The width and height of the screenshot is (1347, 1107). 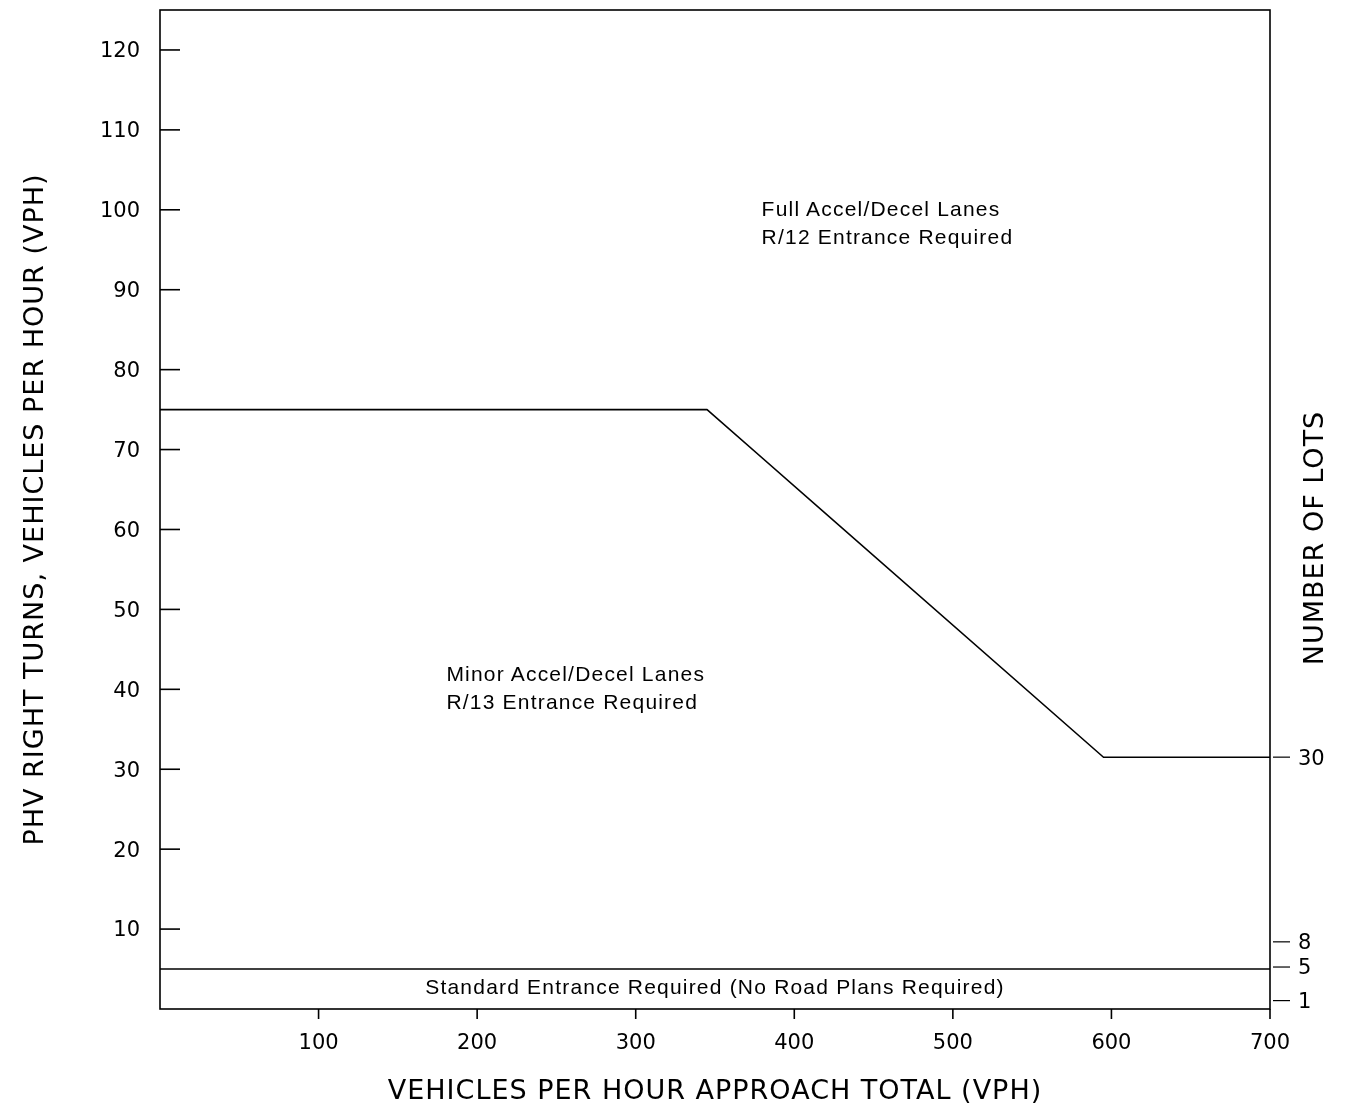 I want to click on x-tick-label: 400, so click(x=794, y=1042).